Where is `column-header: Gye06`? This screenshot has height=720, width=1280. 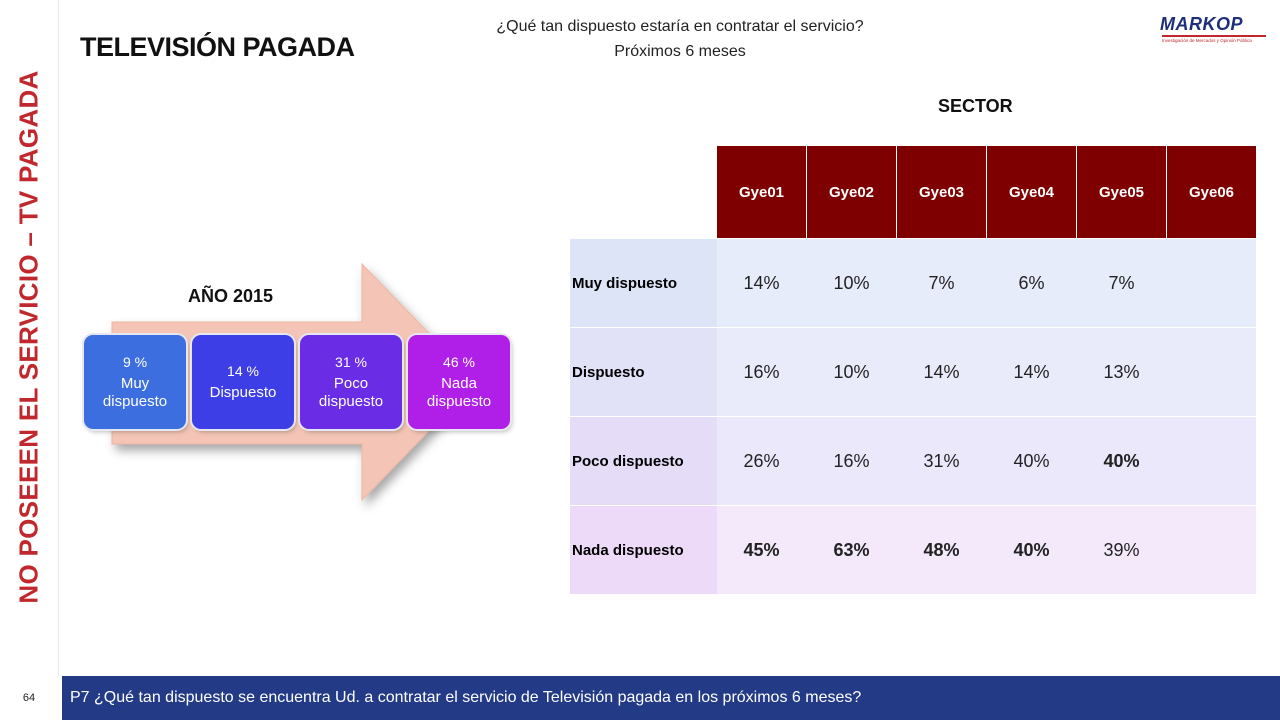
column-header: Gye06 is located at coordinates (1211, 192).